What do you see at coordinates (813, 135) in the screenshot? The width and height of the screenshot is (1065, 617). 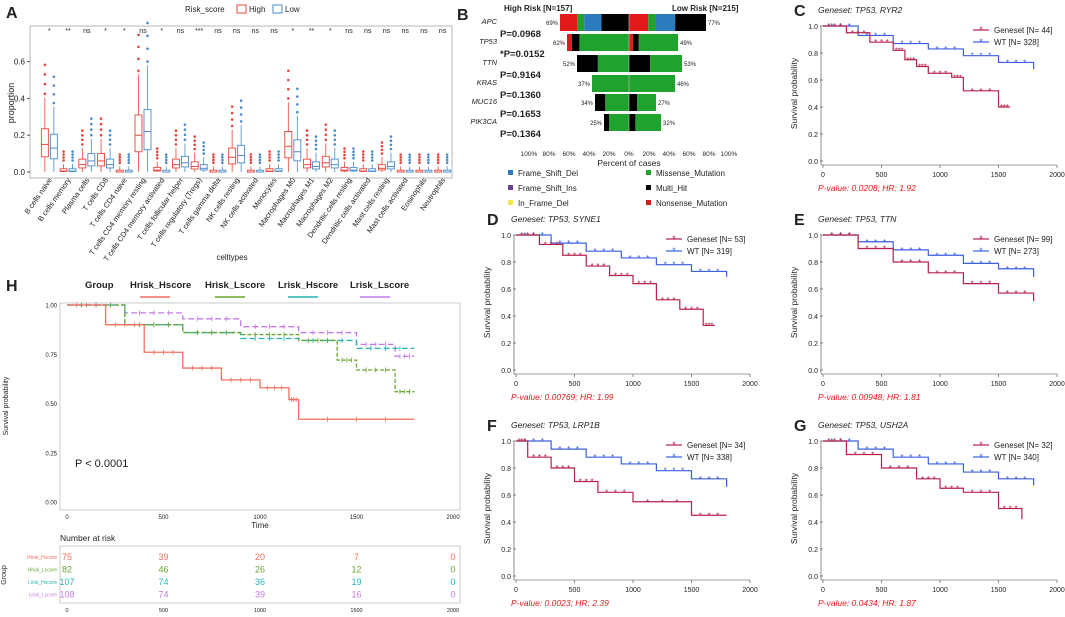 I see `y-tick-label: 0.2` at bounding box center [813, 135].